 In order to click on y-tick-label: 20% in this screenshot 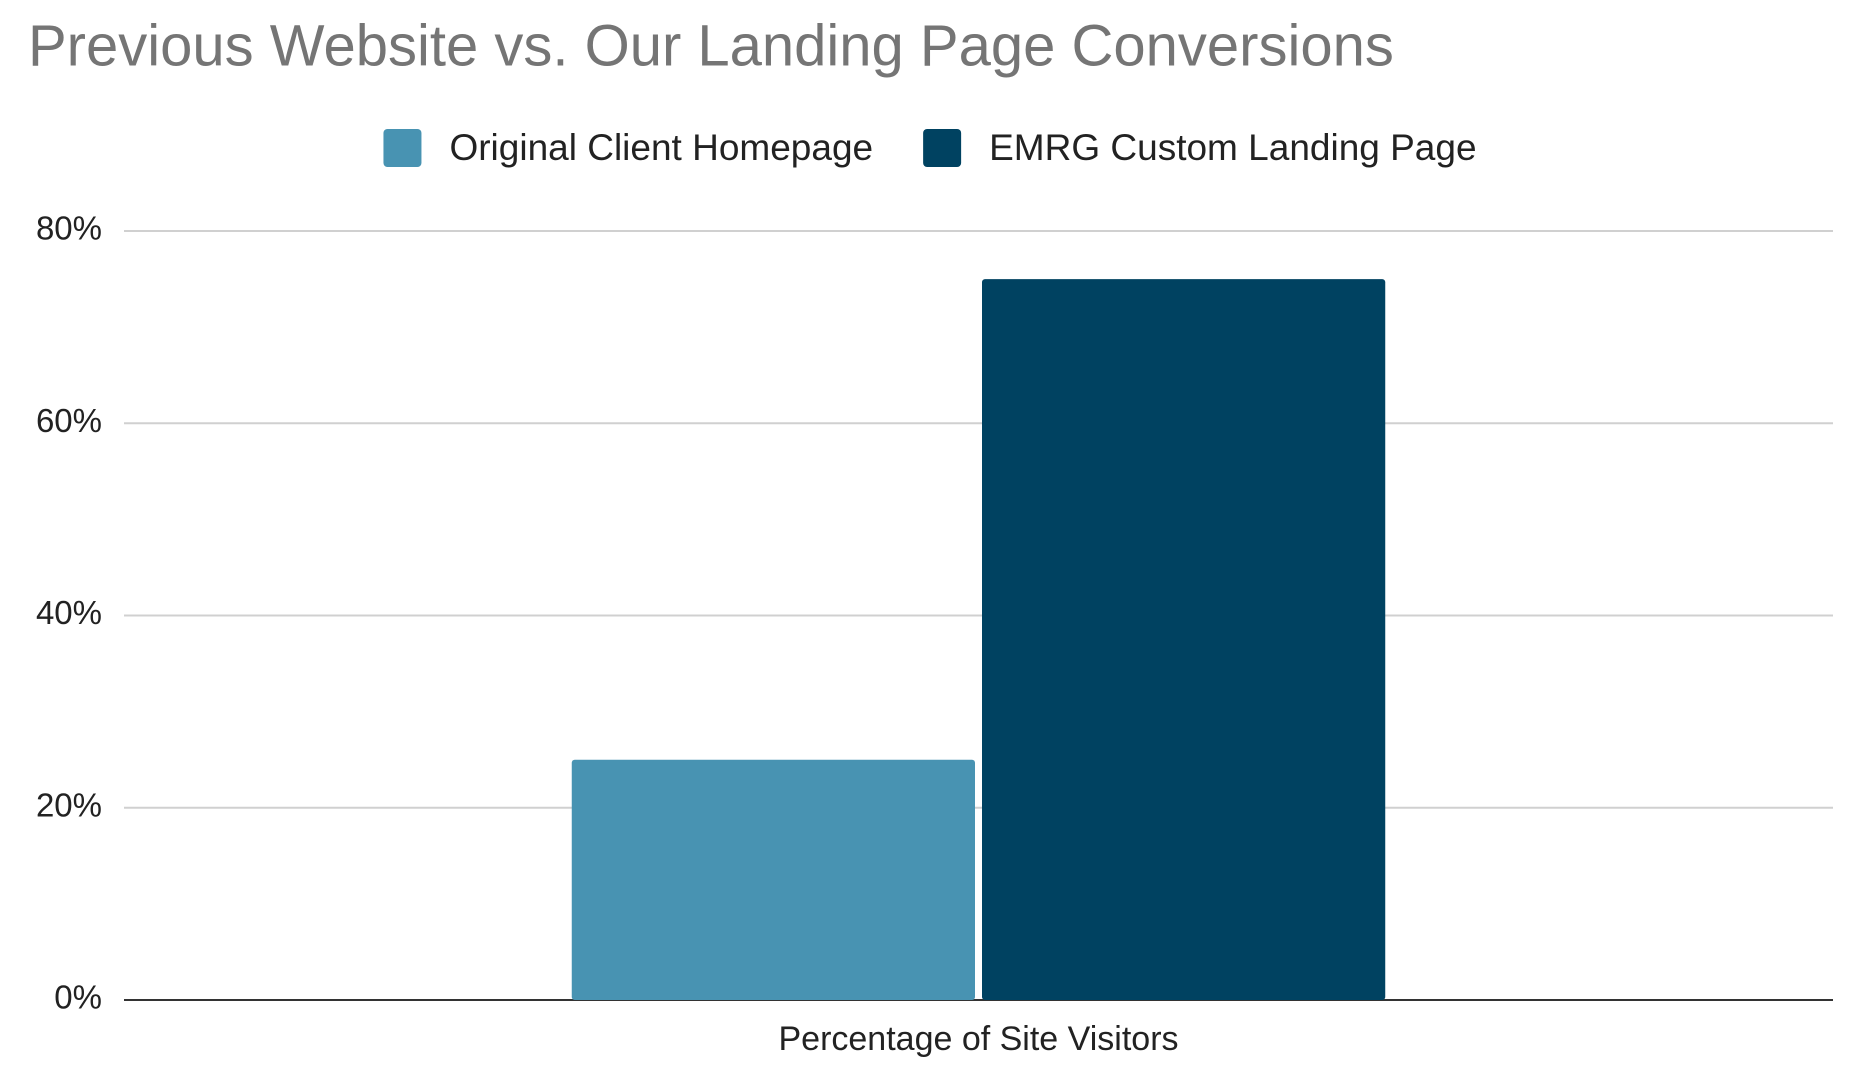, I will do `click(69, 804)`.